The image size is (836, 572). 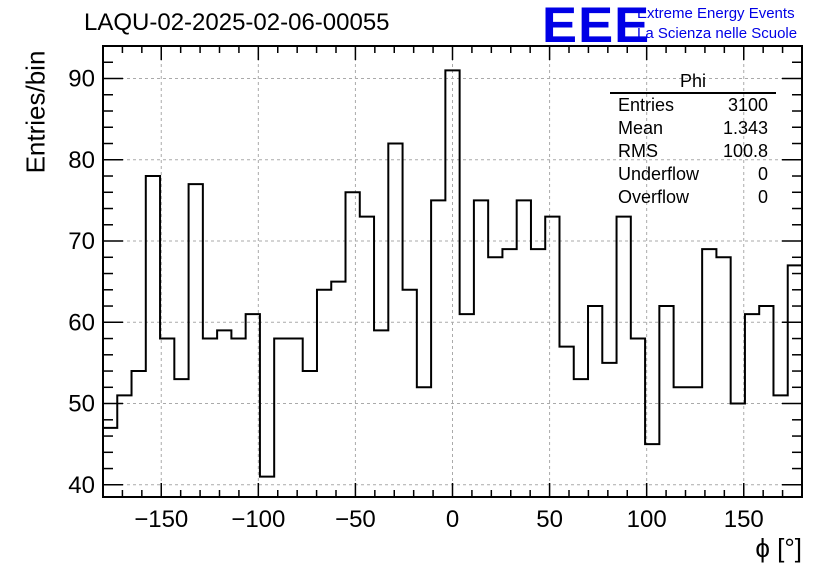 I want to click on stats-label: Overflow, so click(x=654, y=197).